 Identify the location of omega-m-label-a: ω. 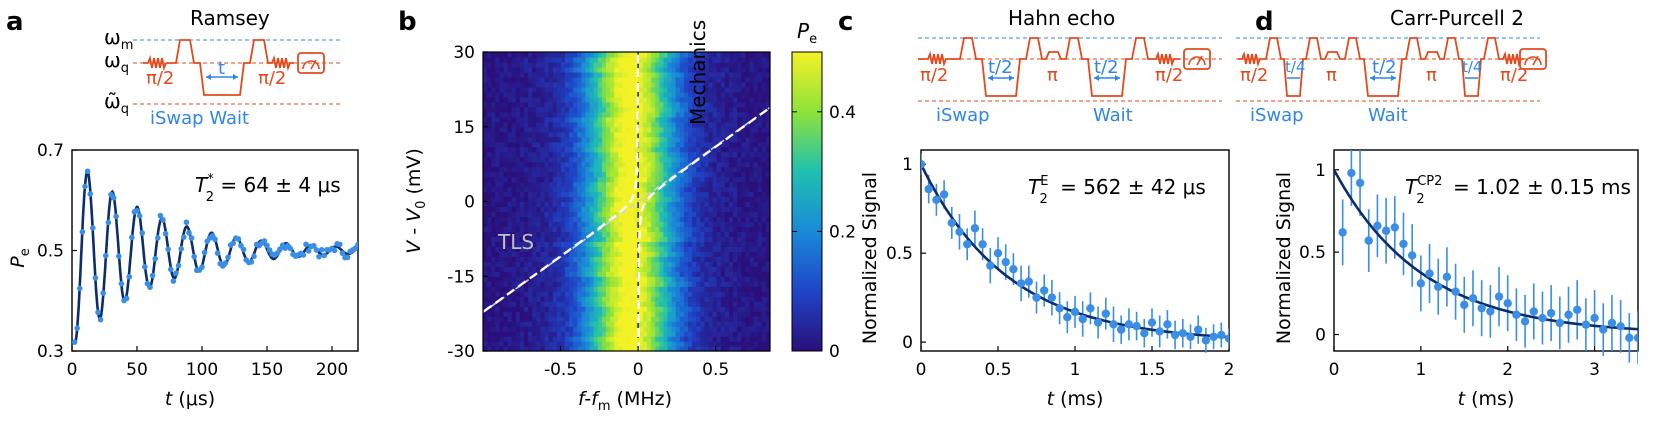
(112, 37).